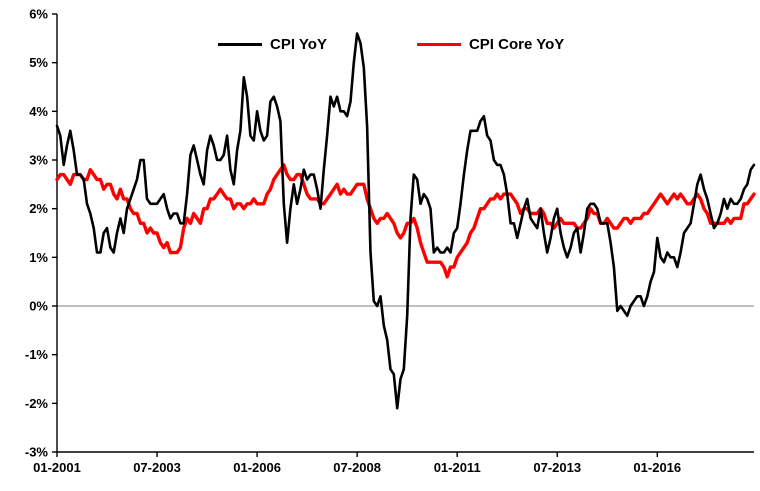 The width and height of the screenshot is (760, 491). I want to click on legend-item-cpi-yoy: CPI YoY, so click(272, 44).